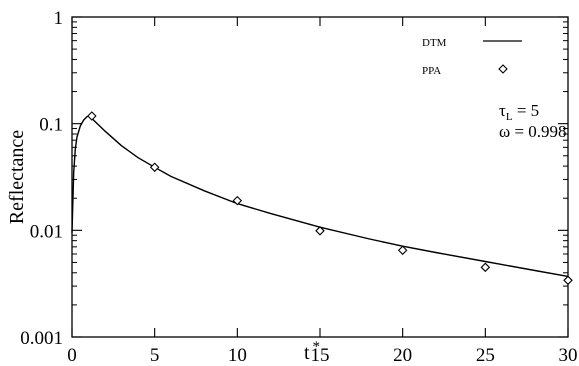 The height and width of the screenshot is (366, 579). Describe the element at coordinates (41, 178) in the screenshot. I see `y-tick-labels: 0.001 0.01 0.1 1` at that location.